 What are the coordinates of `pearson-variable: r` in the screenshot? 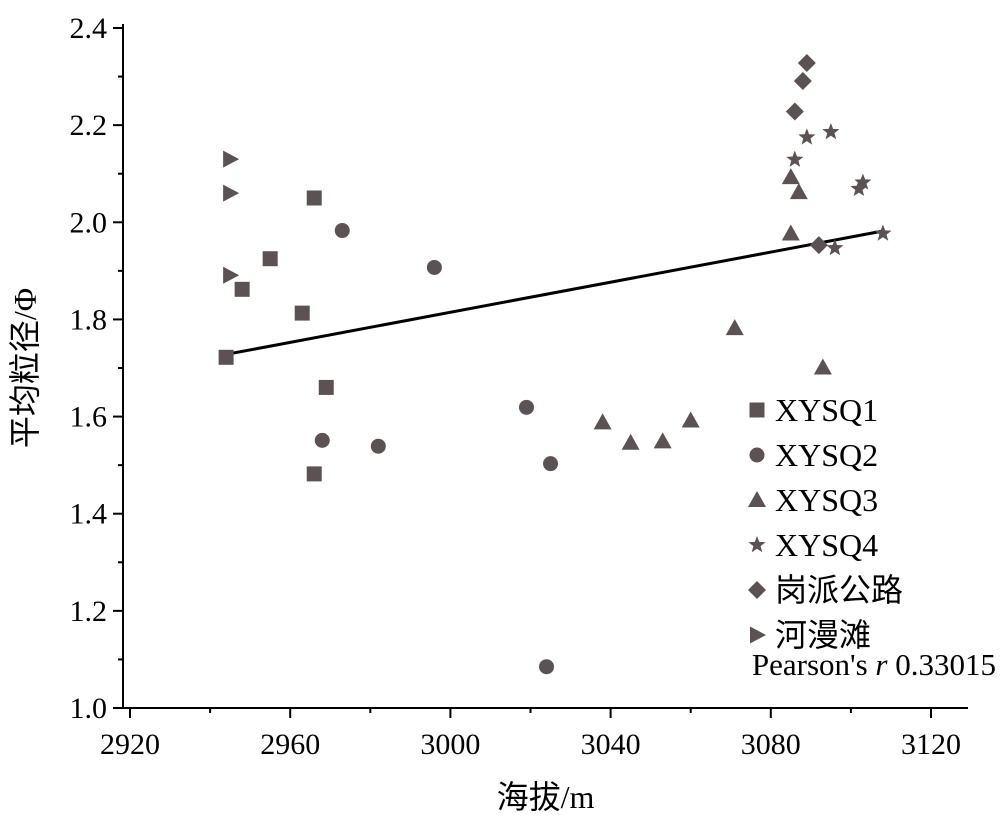 It's located at (881, 664).